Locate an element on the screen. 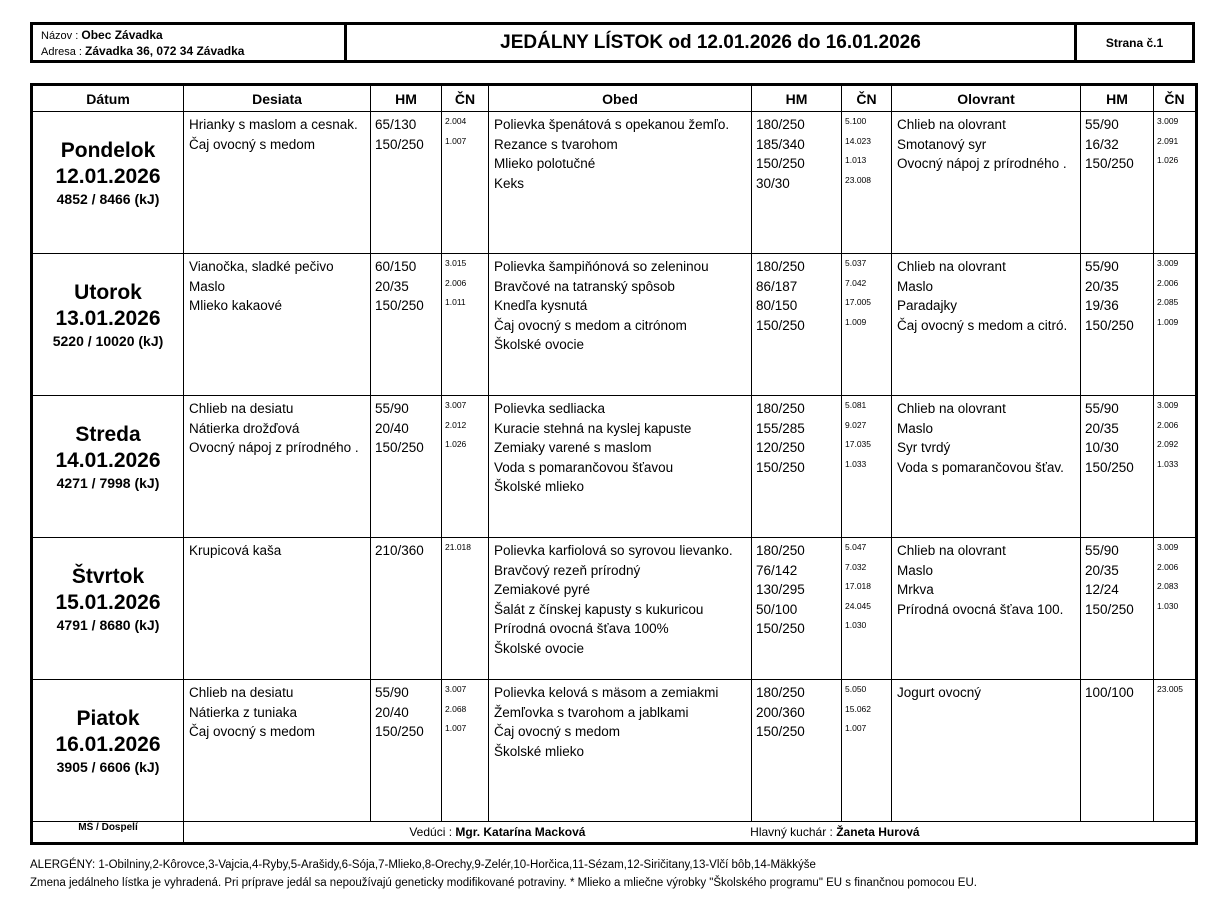  obed-hm-cell: 180/250 155/285 120/250 150/250 is located at coordinates (796, 466).